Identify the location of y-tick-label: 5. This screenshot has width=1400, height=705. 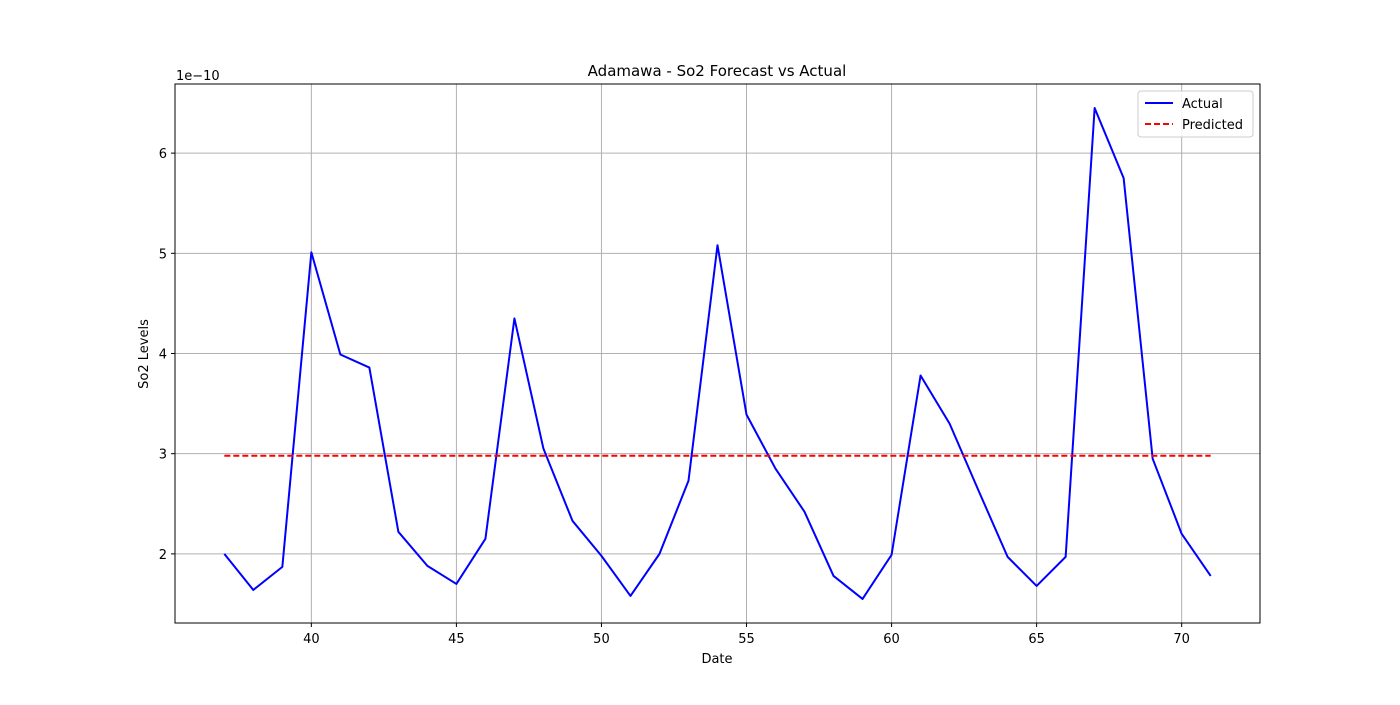
(163, 254).